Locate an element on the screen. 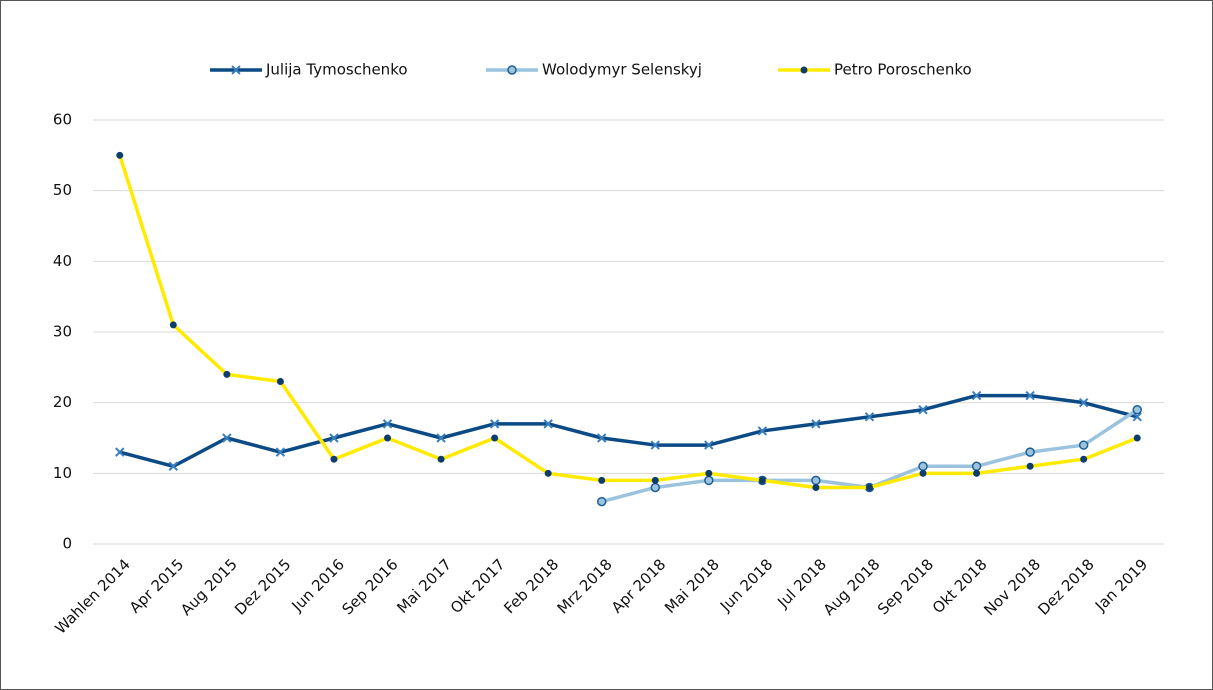 Image resolution: width=1213 pixels, height=690 pixels. y-tick-label: 50 is located at coordinates (62, 190).